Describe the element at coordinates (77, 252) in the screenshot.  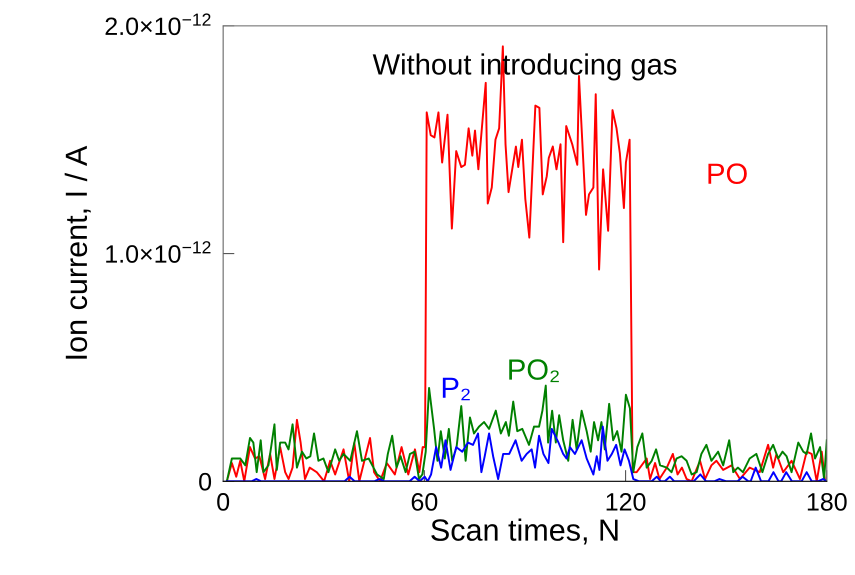
I see `y-axis-title: Ion current, I / A` at that location.